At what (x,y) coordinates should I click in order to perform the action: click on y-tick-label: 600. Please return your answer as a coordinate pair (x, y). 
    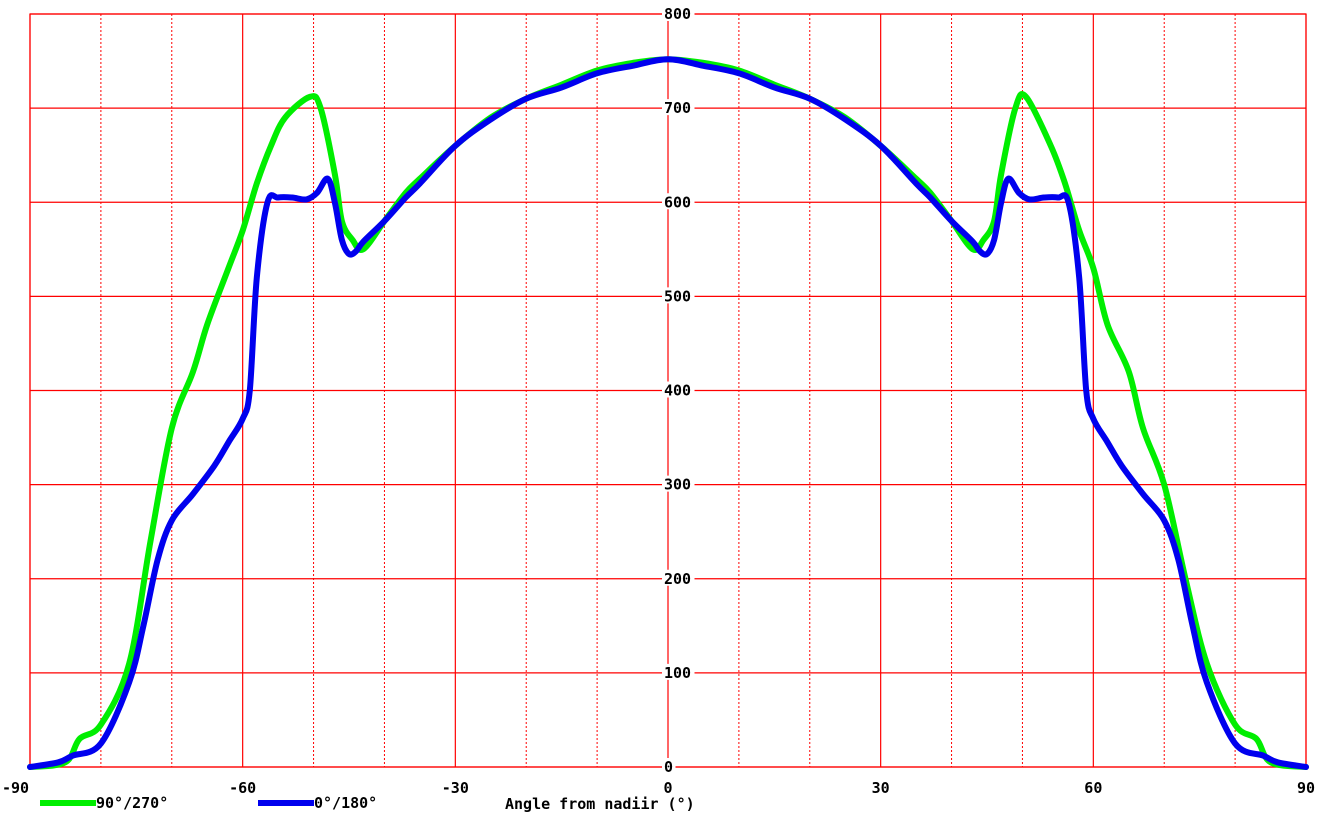
    Looking at the image, I should click on (677, 202).